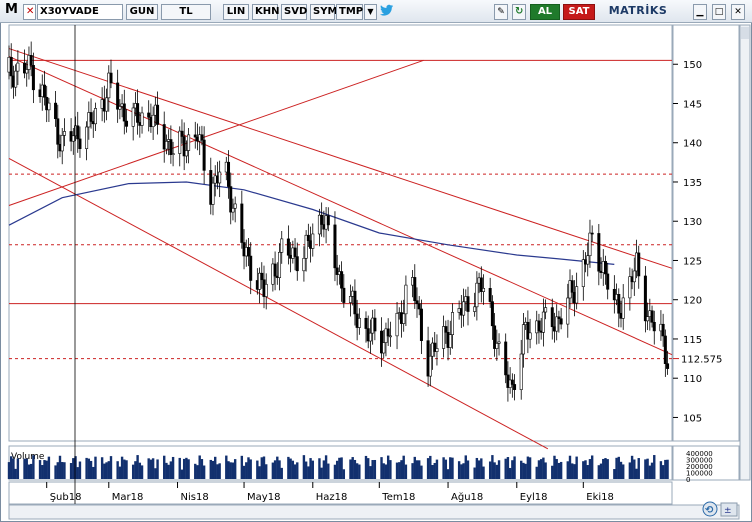  What do you see at coordinates (266, 12) in the screenshot?
I see `candle-button: KHN` at bounding box center [266, 12].